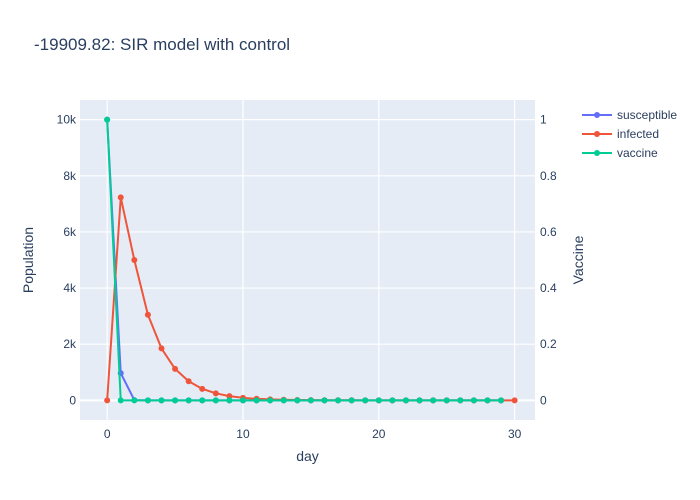  What do you see at coordinates (70, 176) in the screenshot?
I see `y-tick-label: 8k` at bounding box center [70, 176].